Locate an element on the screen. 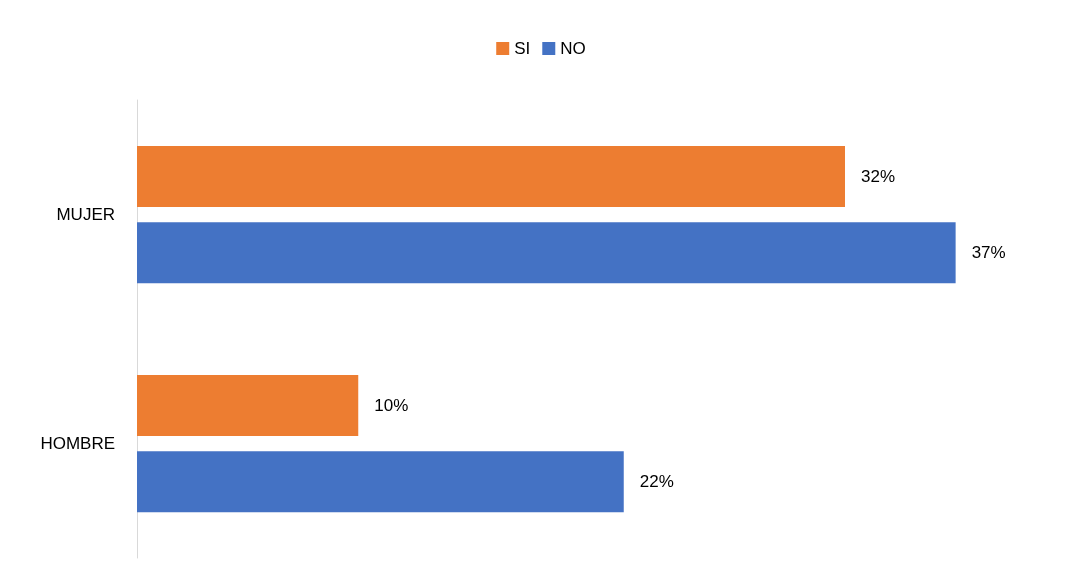  legend-label: SI is located at coordinates (522, 48).